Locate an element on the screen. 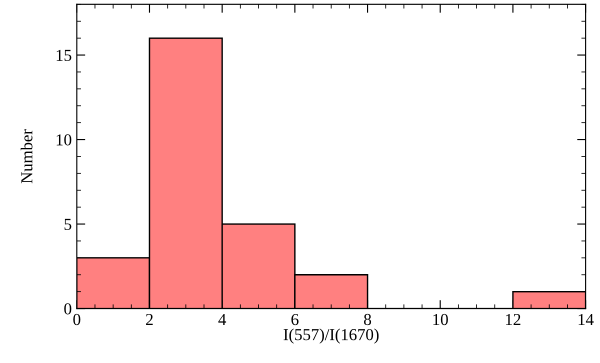  x-tick-label: 12 is located at coordinates (513, 319).